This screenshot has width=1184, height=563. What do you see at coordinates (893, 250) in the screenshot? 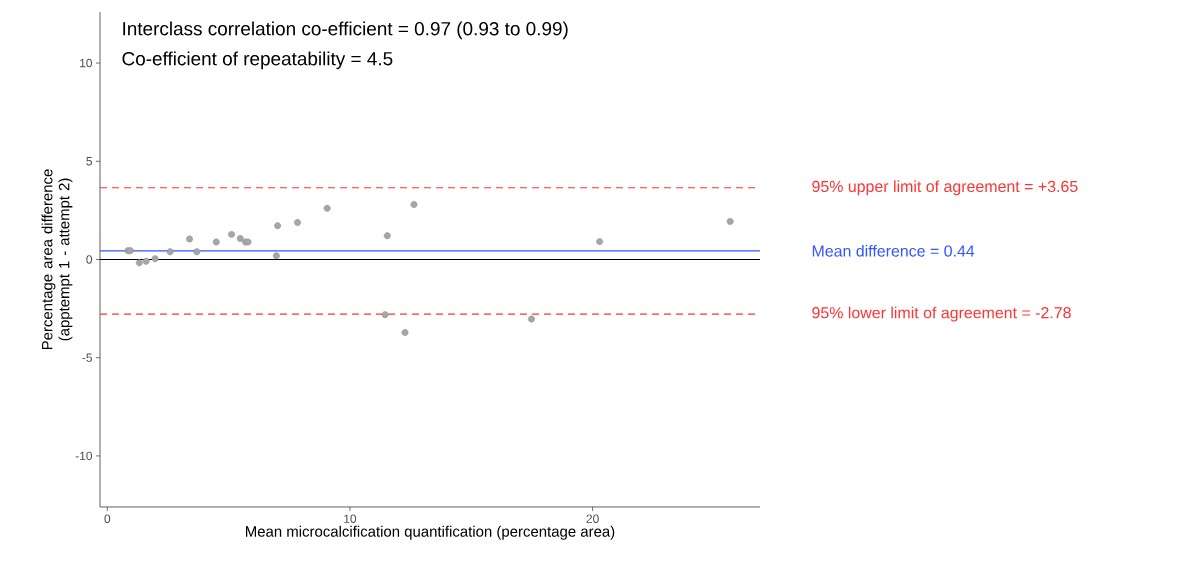
I see `ref-line-label: Mean difference = 0.44` at bounding box center [893, 250].